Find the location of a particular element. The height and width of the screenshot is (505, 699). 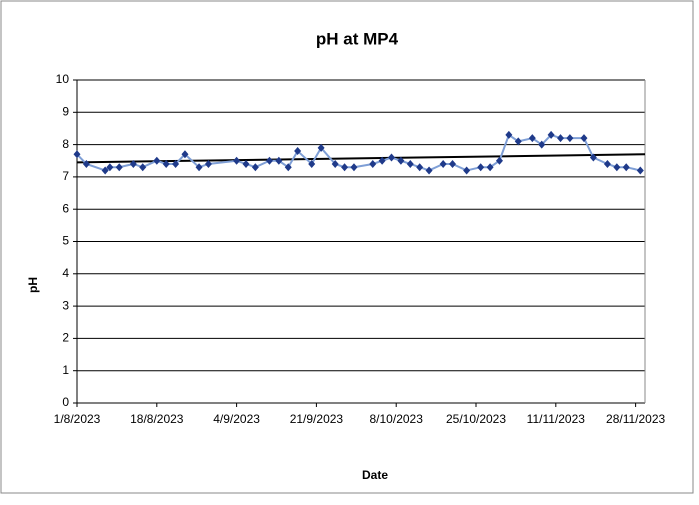

x-tick-label: 18/8/2023 is located at coordinates (157, 419).